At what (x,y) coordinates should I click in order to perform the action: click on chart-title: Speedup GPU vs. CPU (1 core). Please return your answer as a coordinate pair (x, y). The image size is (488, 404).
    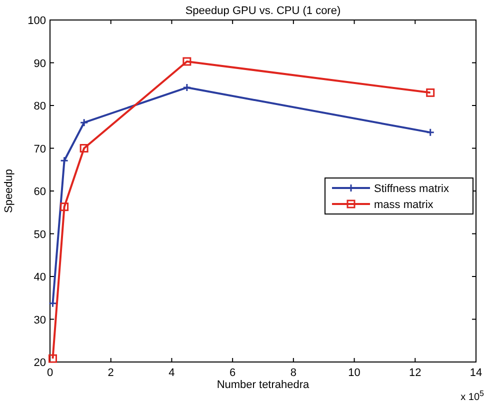
    Looking at the image, I should click on (263, 11).